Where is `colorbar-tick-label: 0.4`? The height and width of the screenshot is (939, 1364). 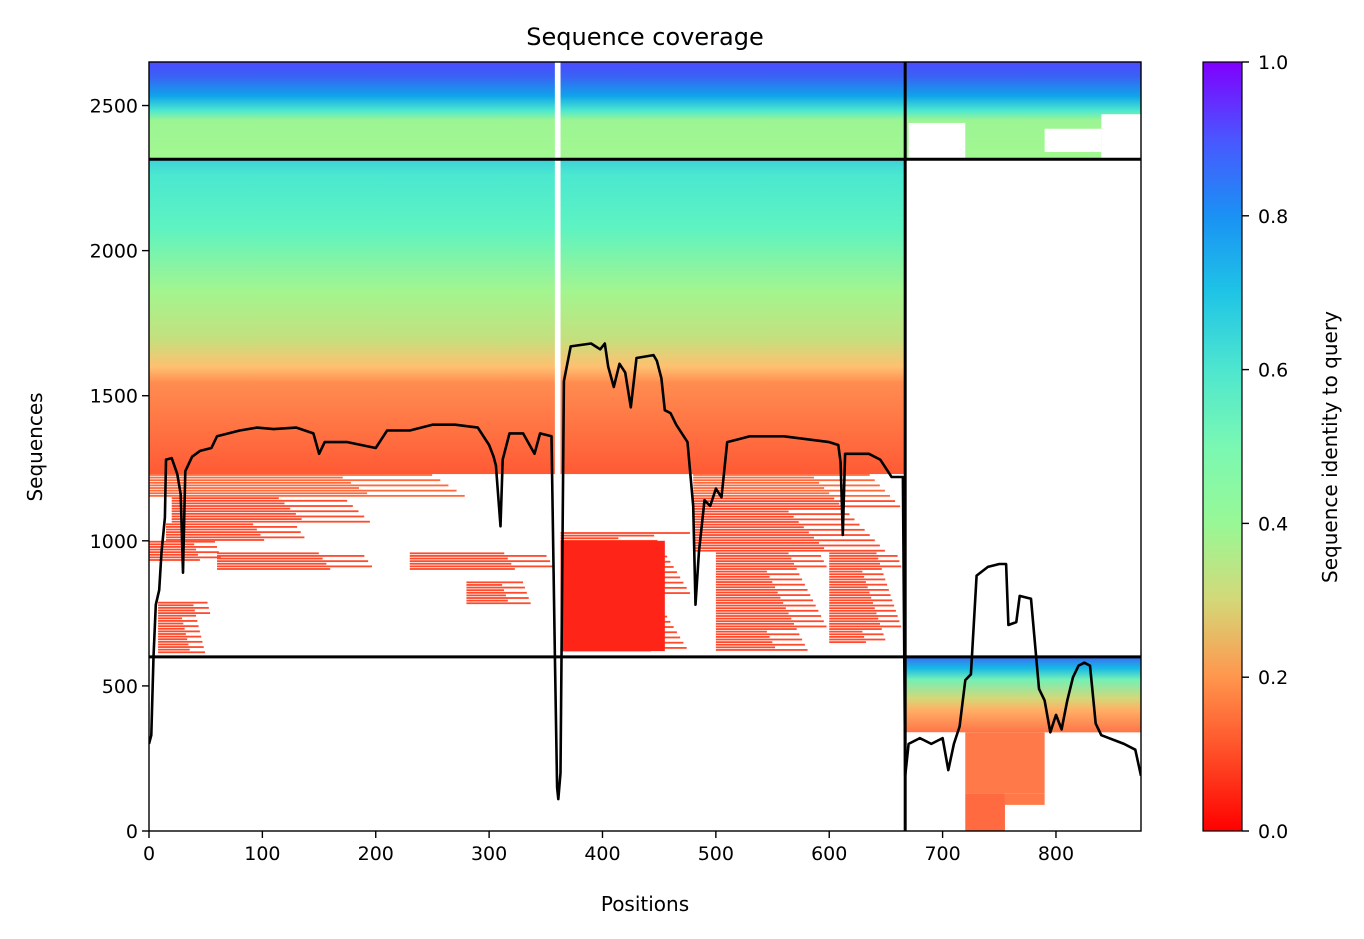 colorbar-tick-label: 0.4 is located at coordinates (1273, 524).